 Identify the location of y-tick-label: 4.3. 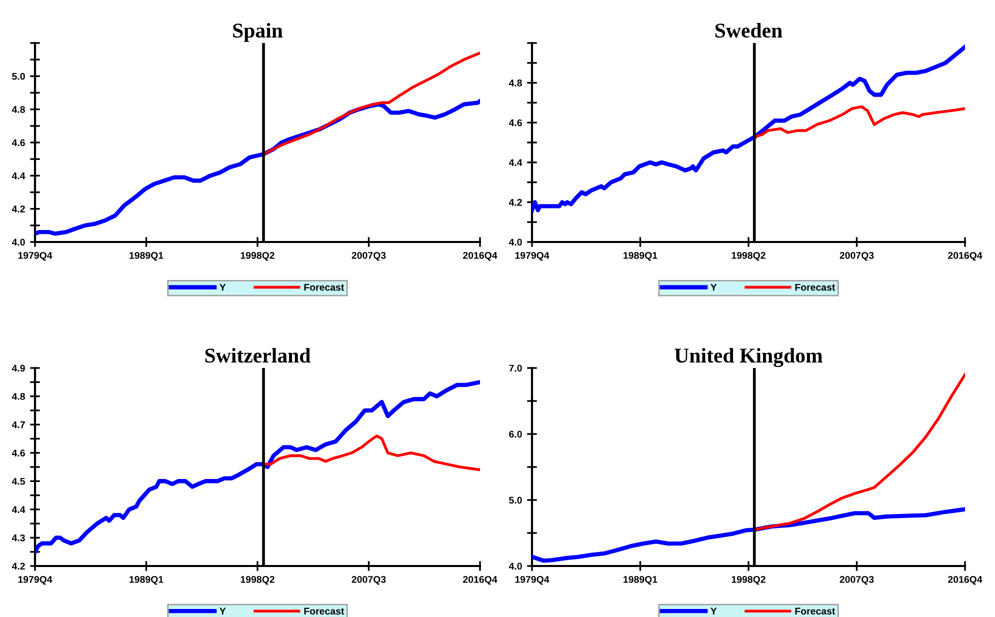
(18, 538).